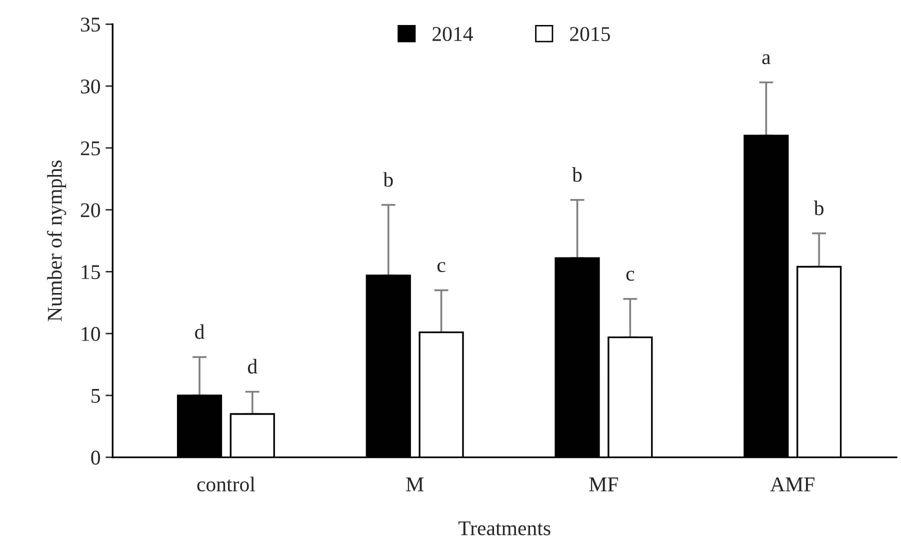 This screenshot has width=901, height=538. Describe the element at coordinates (766, 59) in the screenshot. I see `annotation: a` at that location.